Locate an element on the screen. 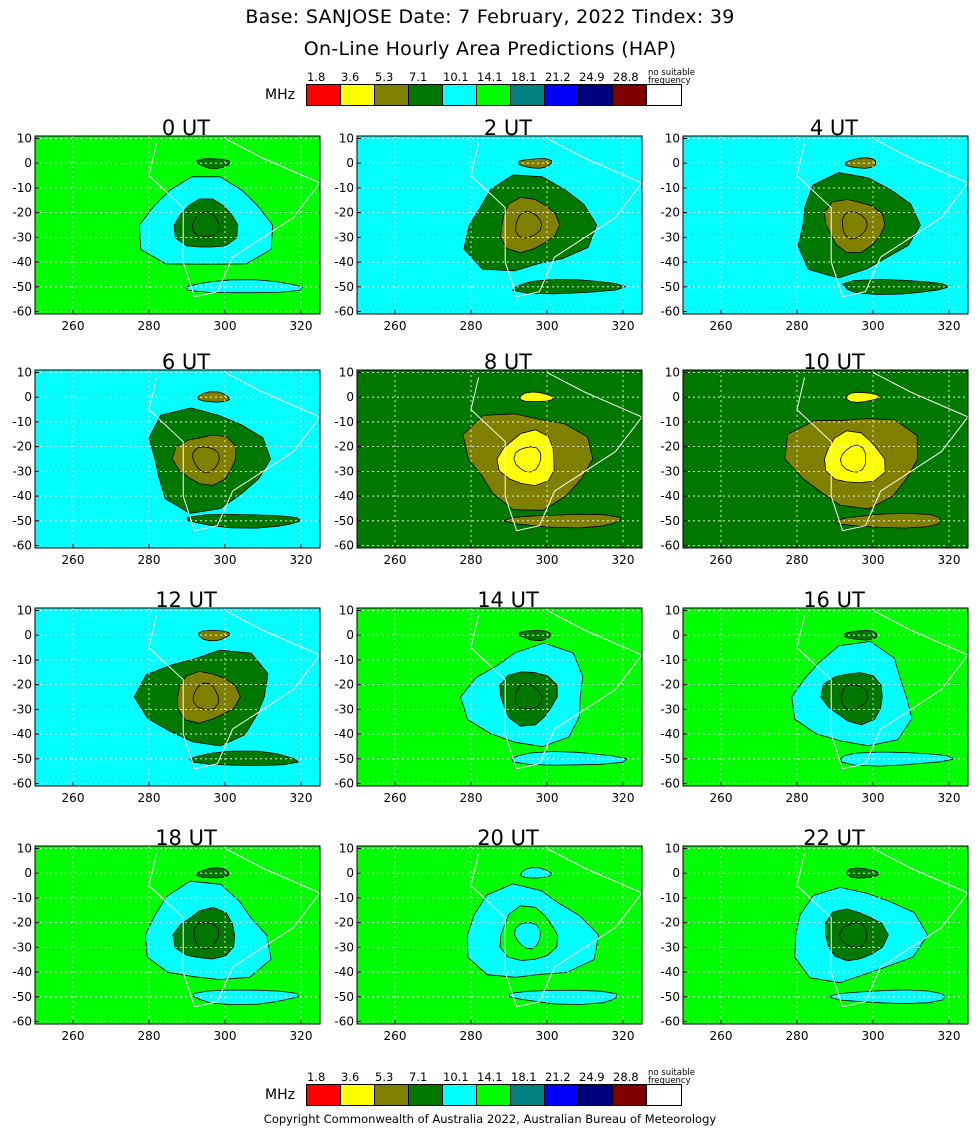 The image size is (980, 1130). panel-6-ut: 260 280 300 320 10 0 -10 -20 -30 -40 -50 -60 6 UT is located at coordinates (186, 466).